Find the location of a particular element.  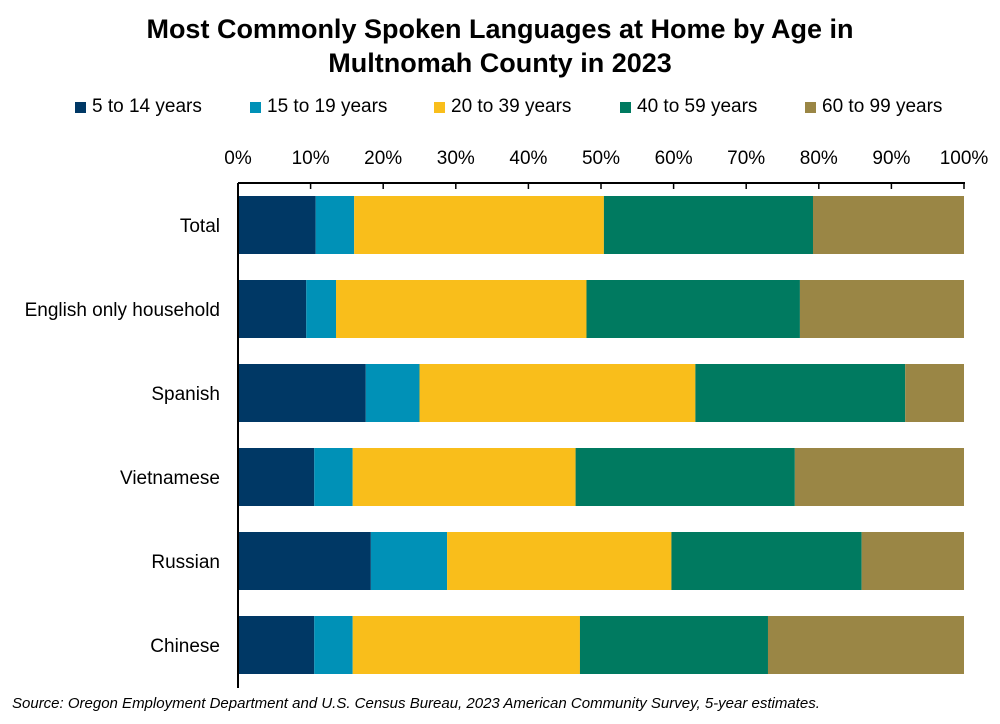

y-category-label: Russian is located at coordinates (185, 562).